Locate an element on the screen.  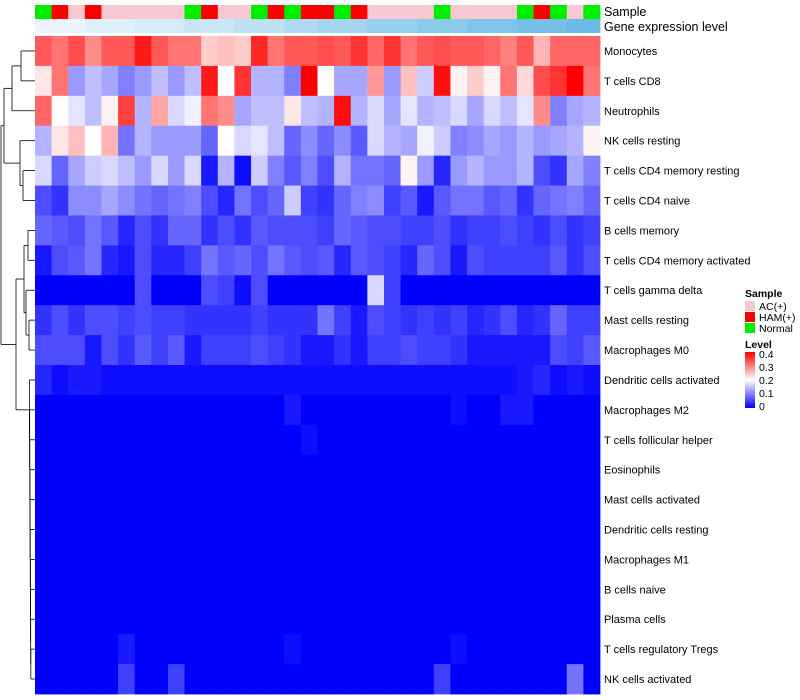
row-label: T cells CD4 memory resting is located at coordinates (672, 172).